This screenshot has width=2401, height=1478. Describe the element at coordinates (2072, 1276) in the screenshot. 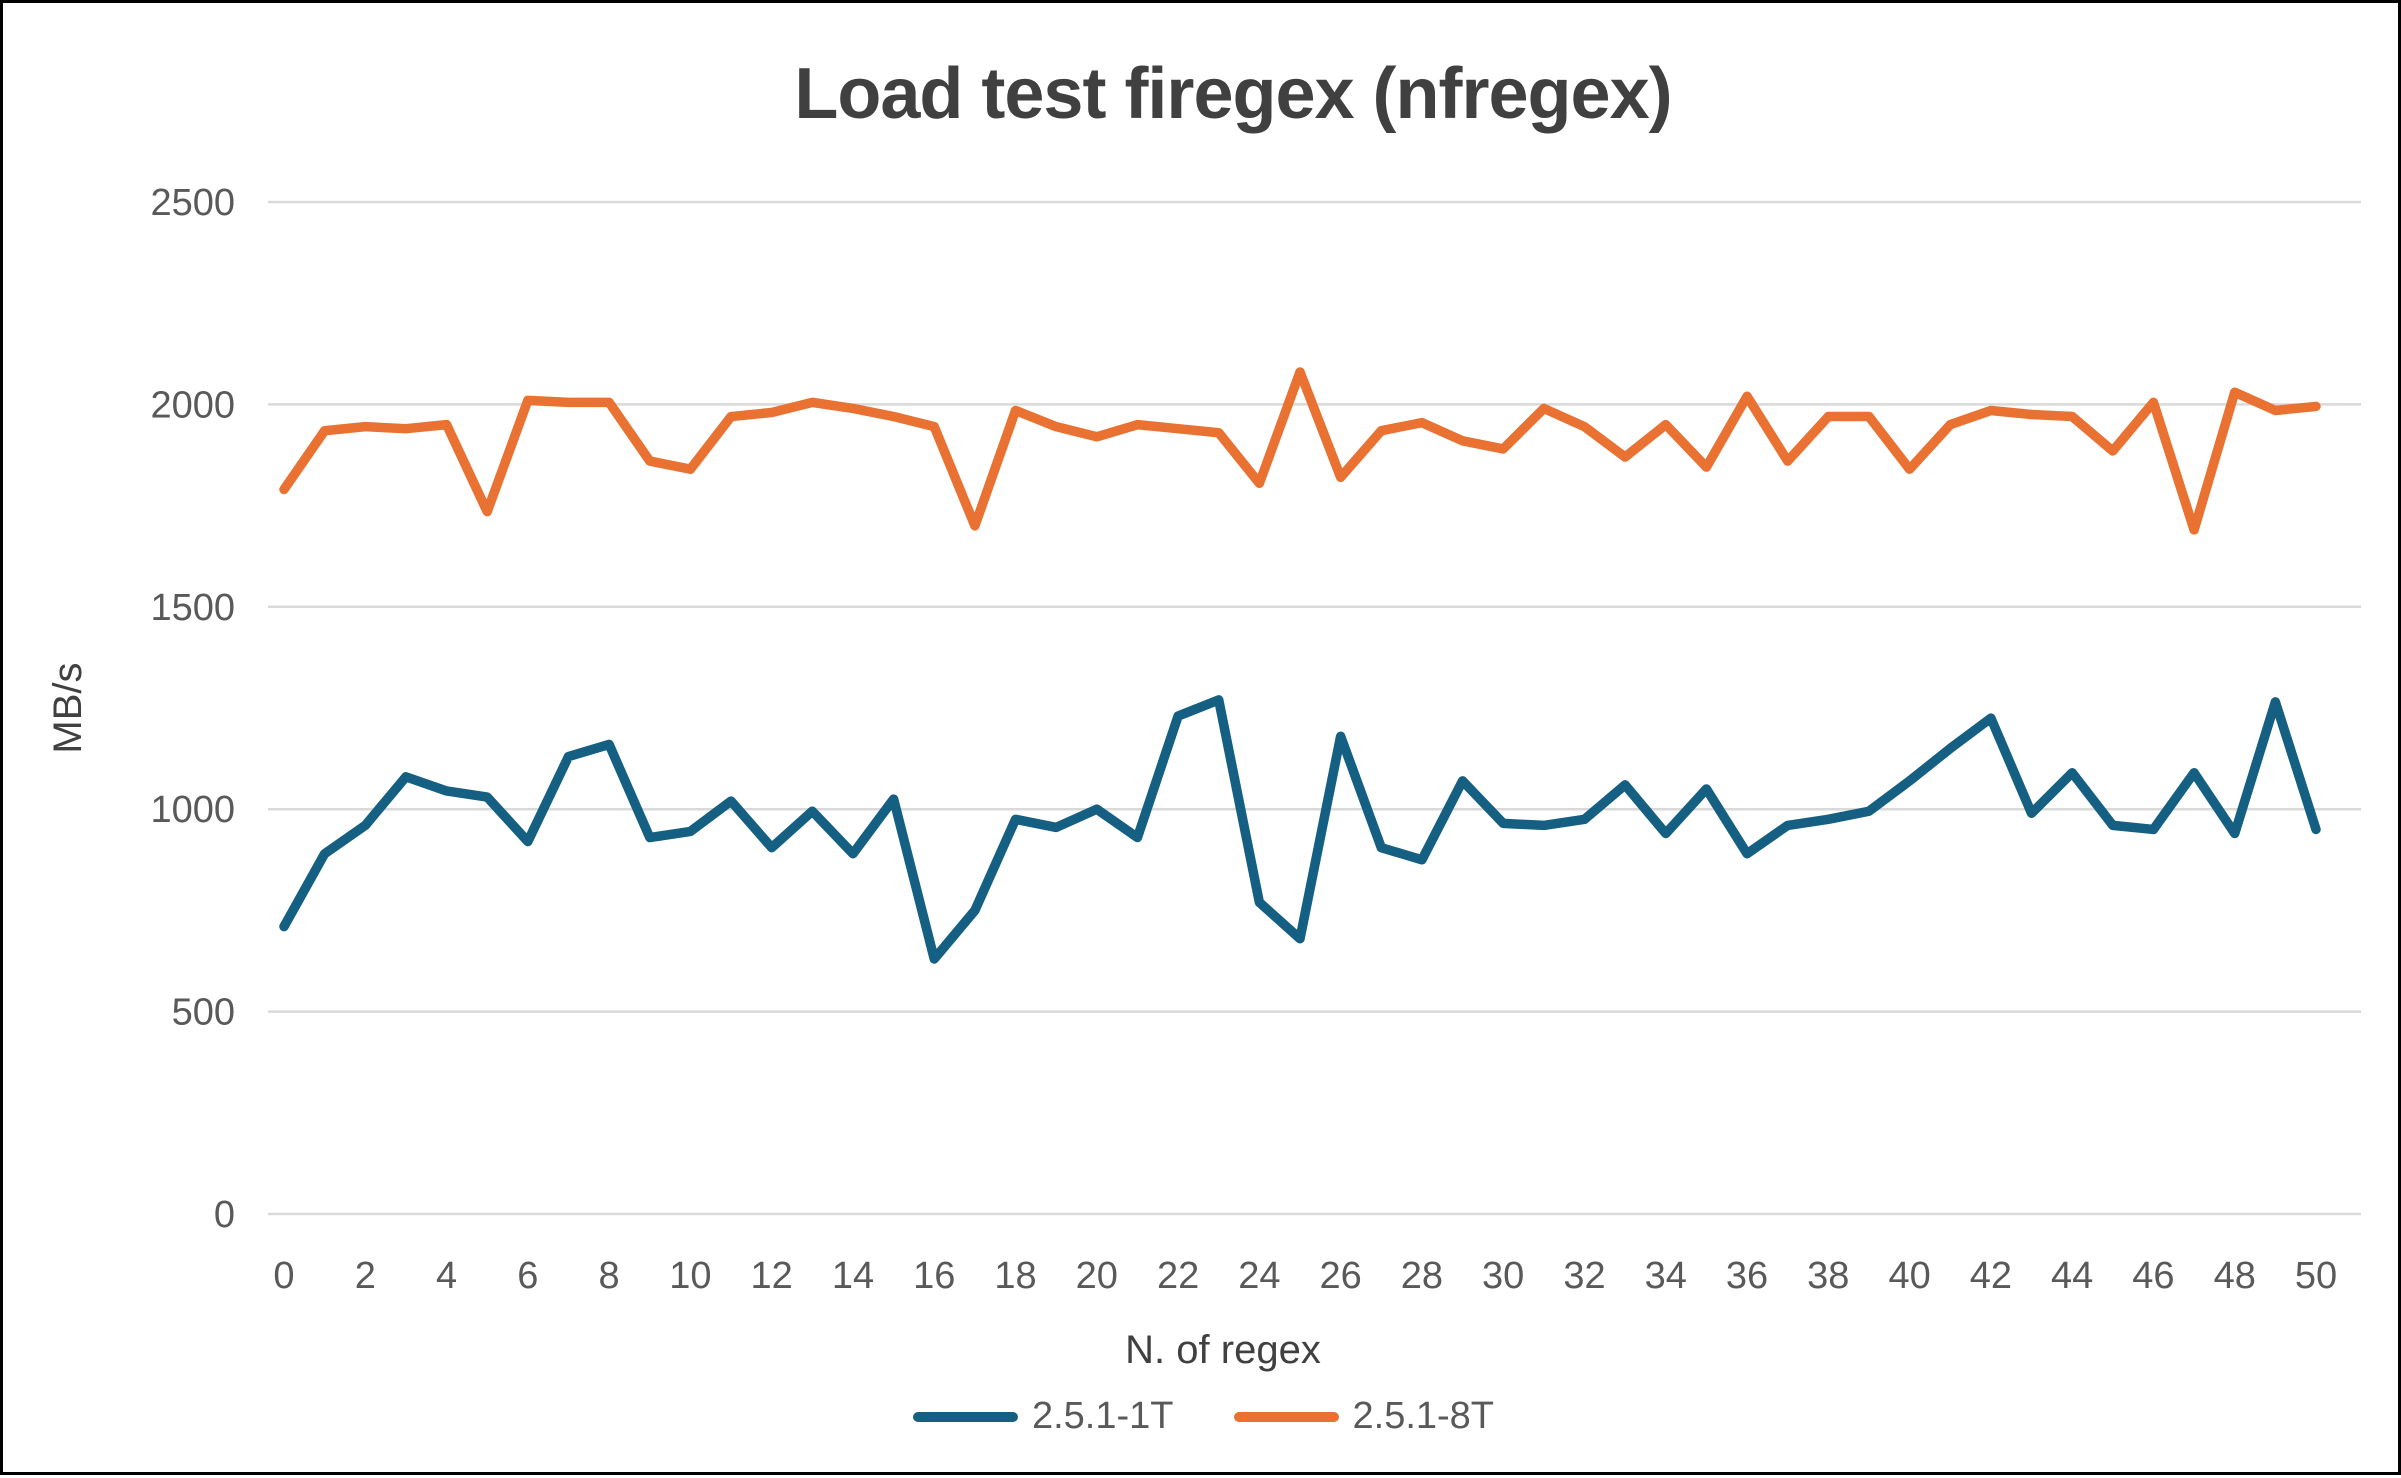

I see `x-tick-44: 44` at that location.